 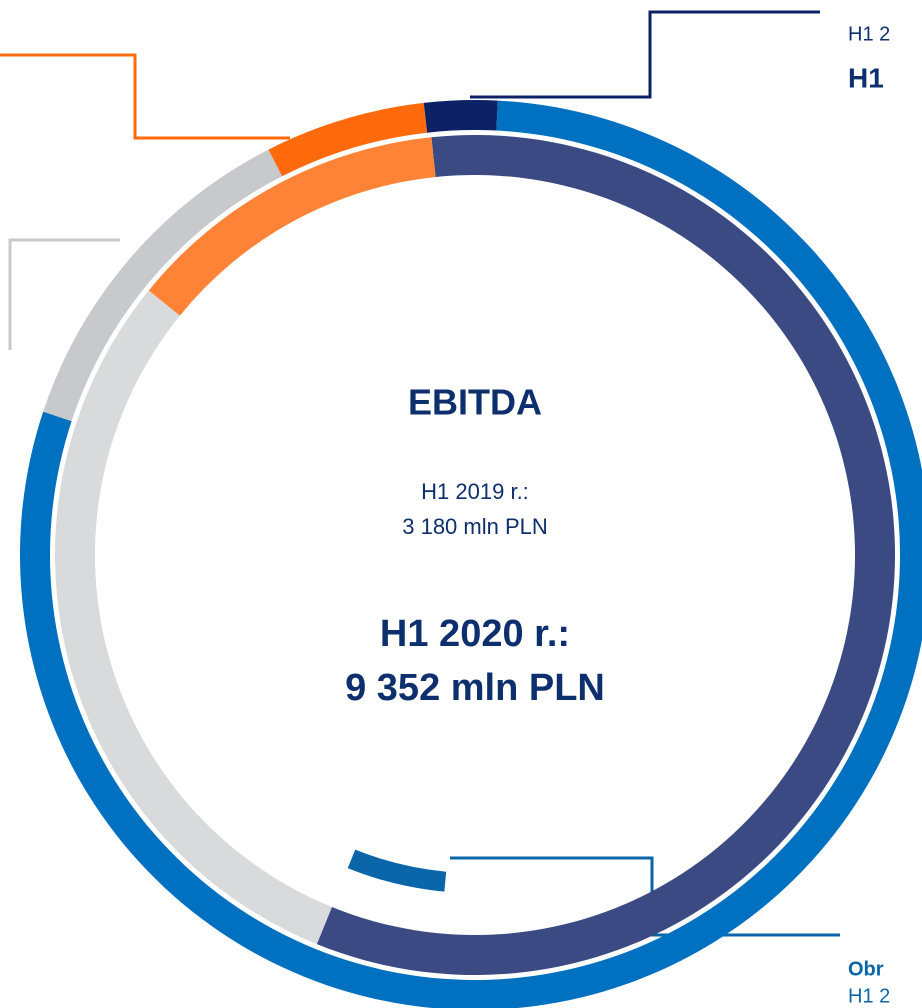 I want to click on chart-title: EBITDA, so click(x=475, y=402).